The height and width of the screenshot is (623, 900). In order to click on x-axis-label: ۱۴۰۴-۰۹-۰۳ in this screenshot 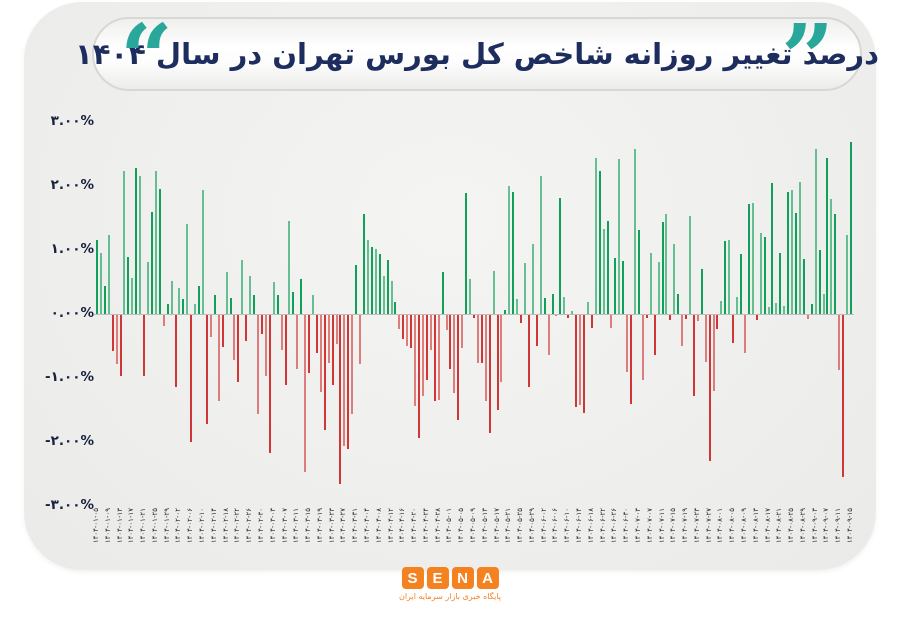, I will do `click(814, 526)`.